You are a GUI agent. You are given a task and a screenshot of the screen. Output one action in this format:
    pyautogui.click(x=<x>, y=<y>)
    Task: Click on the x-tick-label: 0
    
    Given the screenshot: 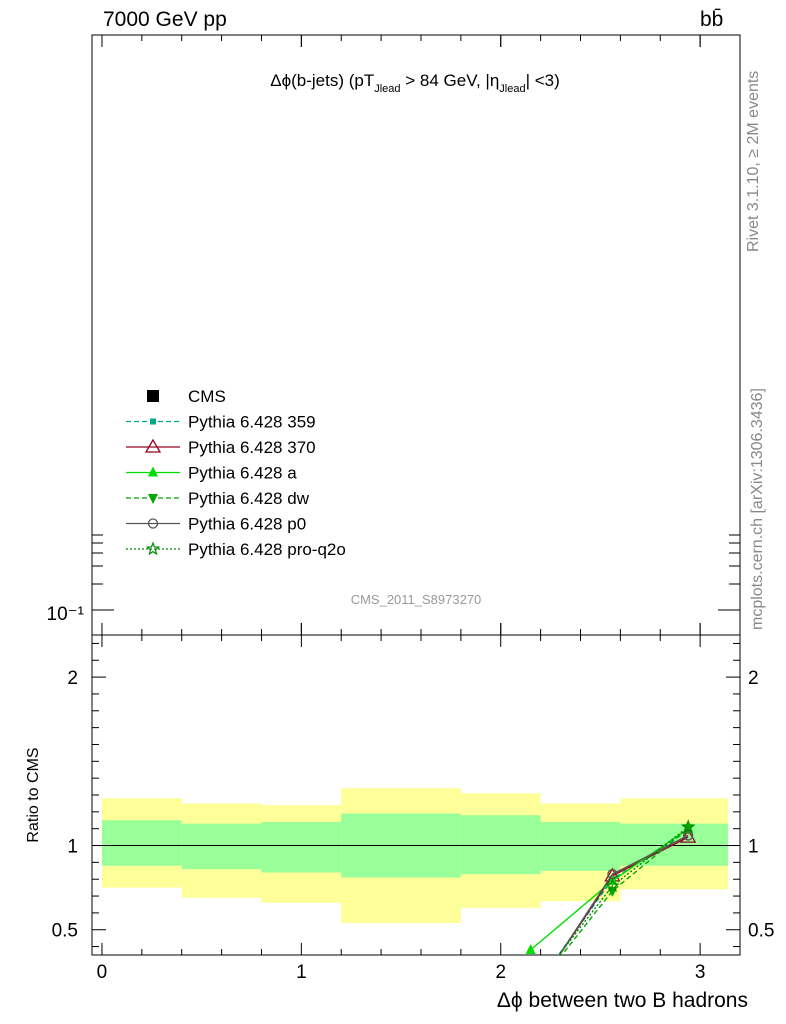 What is the action you would take?
    pyautogui.click(x=102, y=972)
    